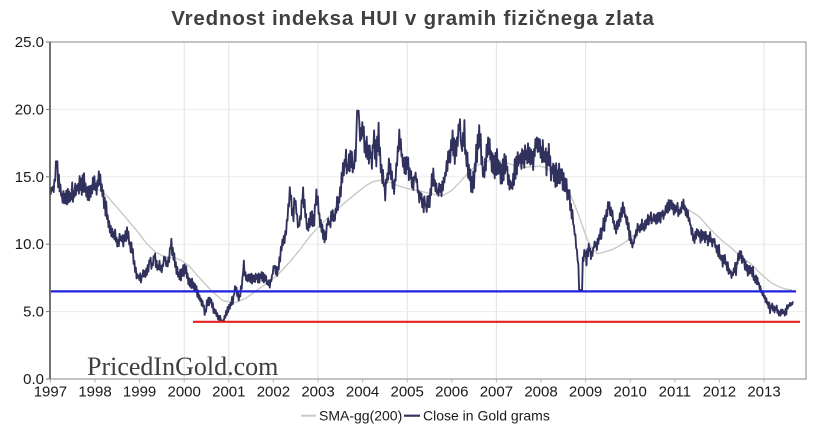 This screenshot has width=825, height=428. I want to click on svg-text: 20.0, so click(29, 109).